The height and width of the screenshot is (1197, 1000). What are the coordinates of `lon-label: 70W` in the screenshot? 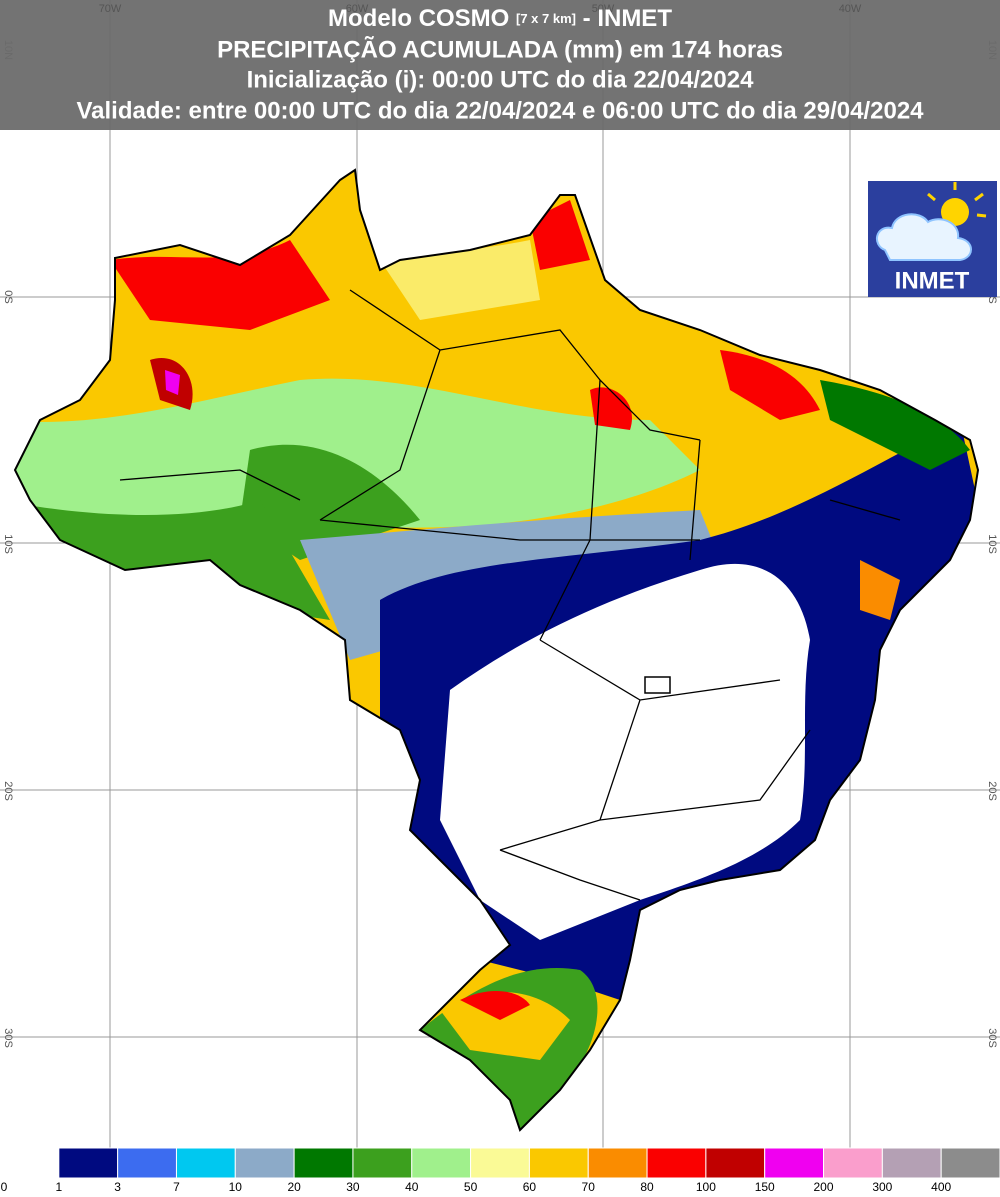 It's located at (110, 9).